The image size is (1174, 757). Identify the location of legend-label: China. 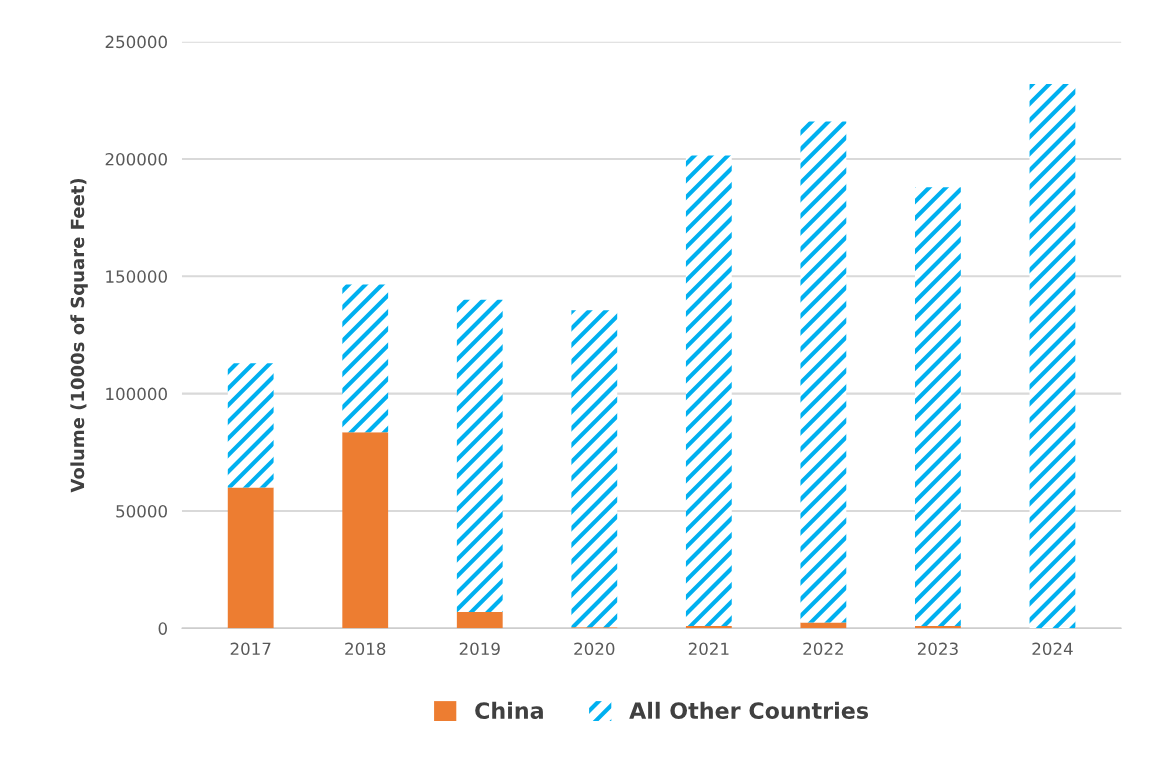
(509, 710).